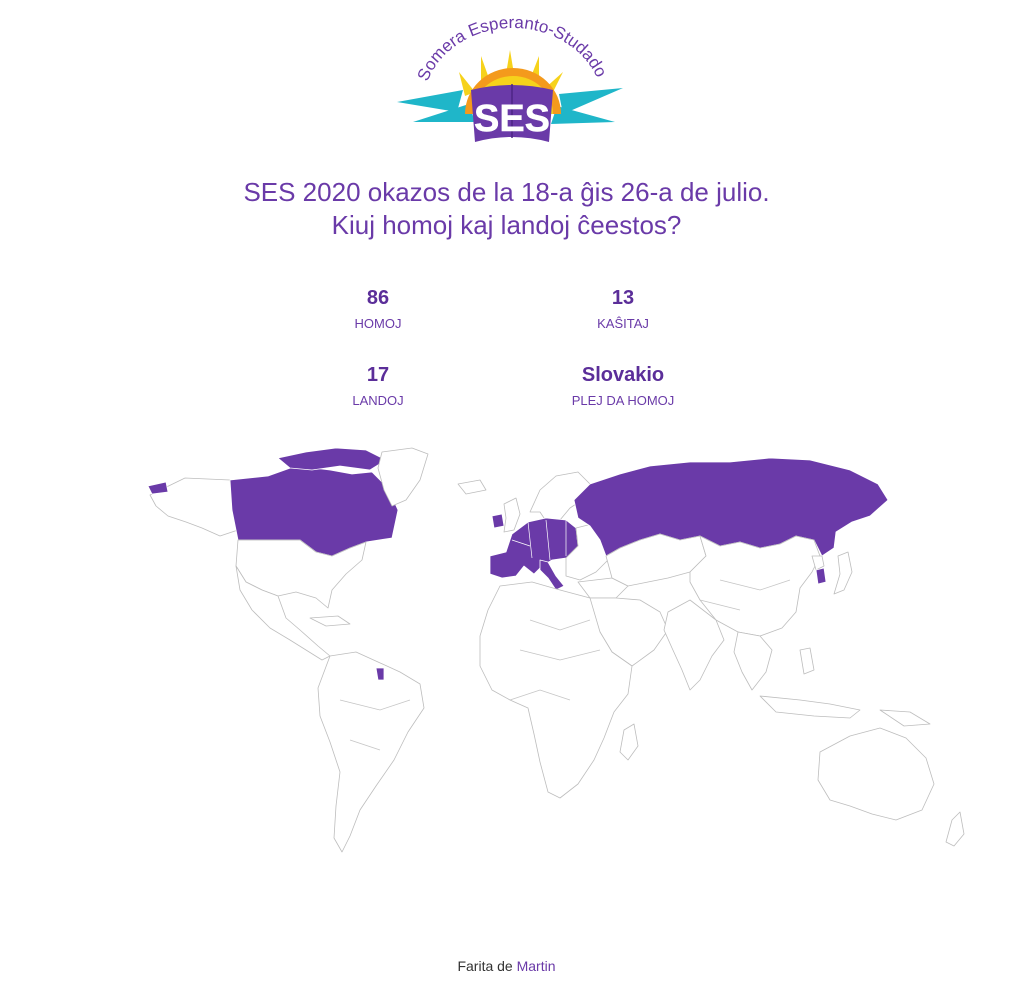 The height and width of the screenshot is (1000, 1013). I want to click on map-turkey, so click(603, 588).